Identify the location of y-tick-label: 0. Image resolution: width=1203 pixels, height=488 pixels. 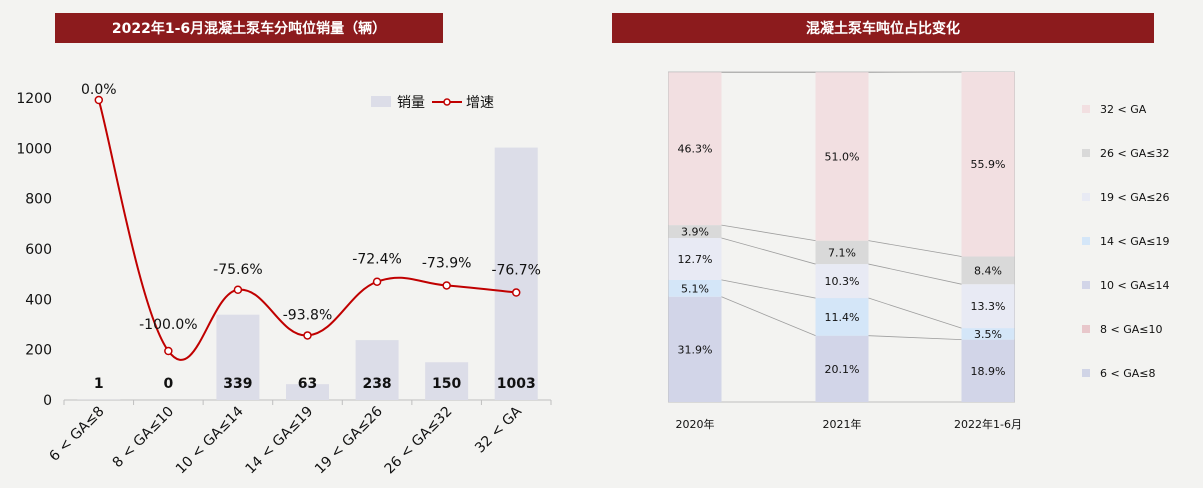
(47, 401).